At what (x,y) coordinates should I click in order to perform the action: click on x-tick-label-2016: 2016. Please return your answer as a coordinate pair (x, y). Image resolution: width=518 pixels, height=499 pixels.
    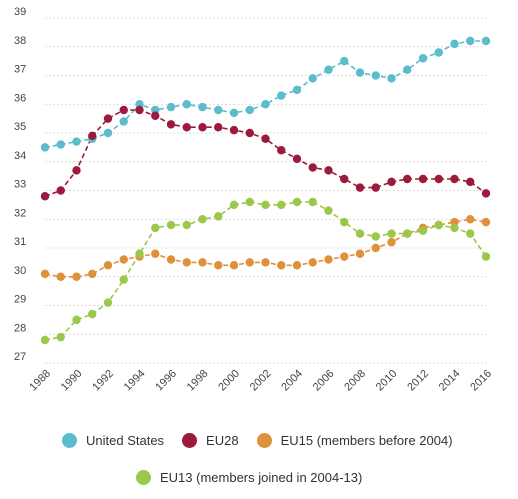
    Looking at the image, I should click on (481, 381).